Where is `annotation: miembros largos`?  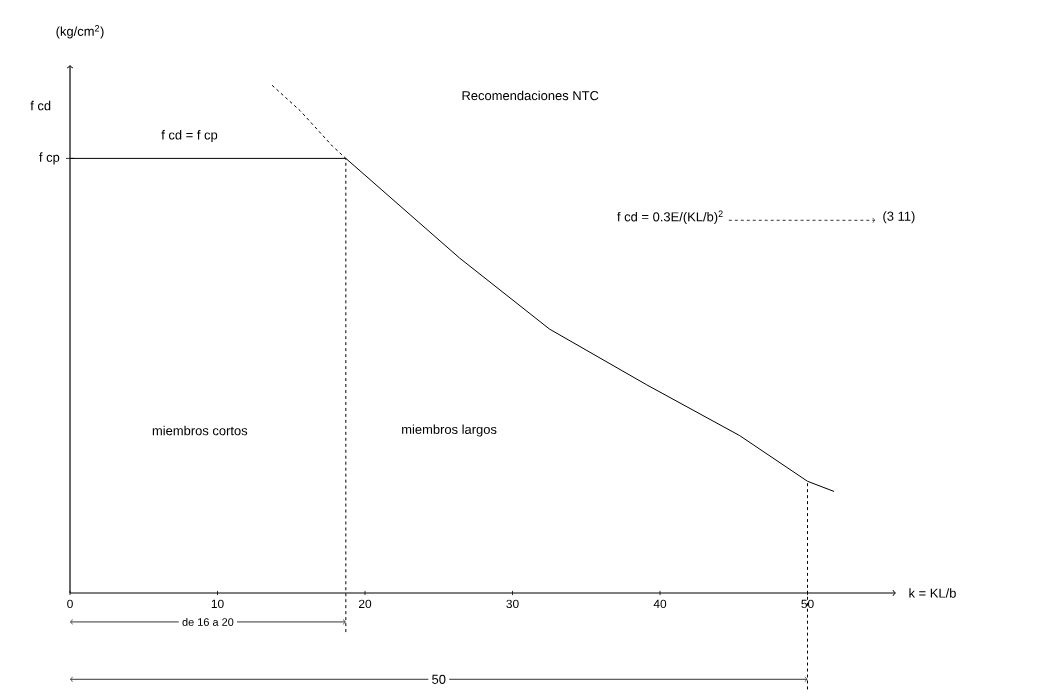
annotation: miembros largos is located at coordinates (449, 430).